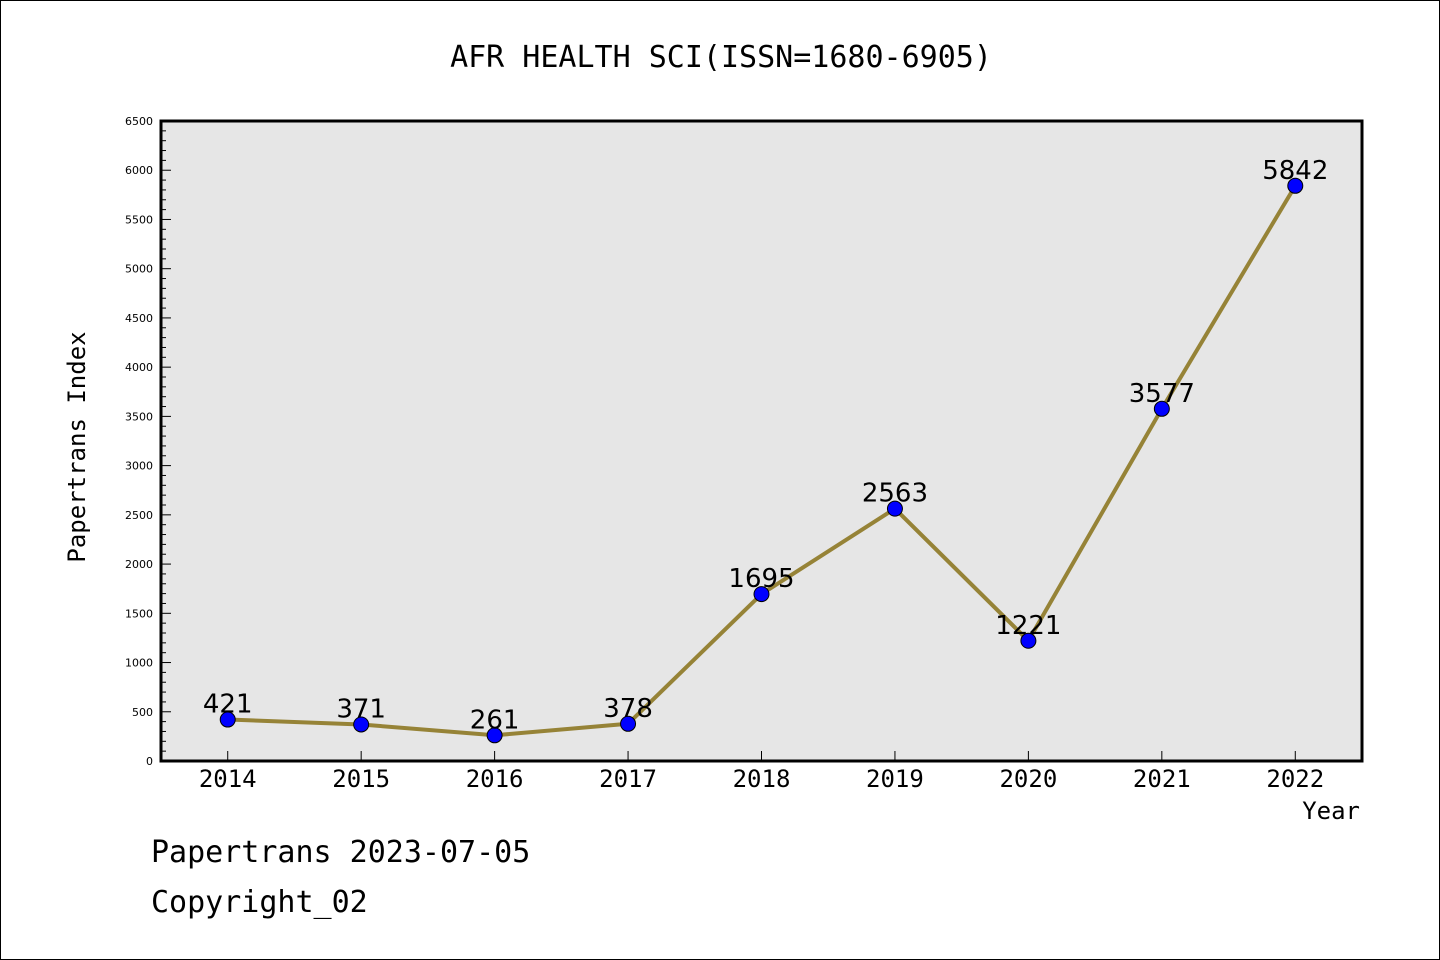 This screenshot has height=960, width=1440. What do you see at coordinates (721, 57) in the screenshot?
I see `chart-title: AFR HEALTH SCI(ISSN=1680-6905)` at bounding box center [721, 57].